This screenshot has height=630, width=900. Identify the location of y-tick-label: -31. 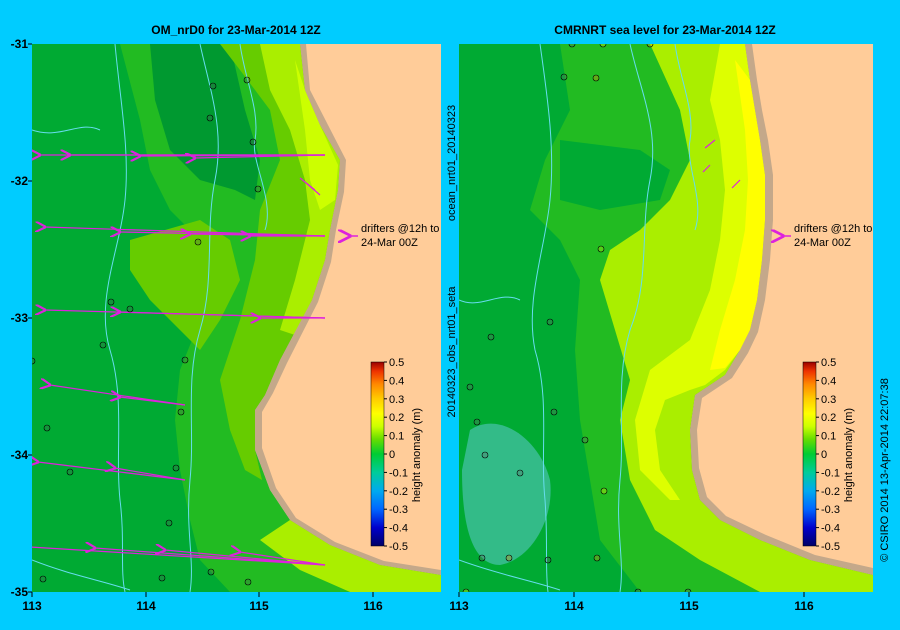
(20, 44).